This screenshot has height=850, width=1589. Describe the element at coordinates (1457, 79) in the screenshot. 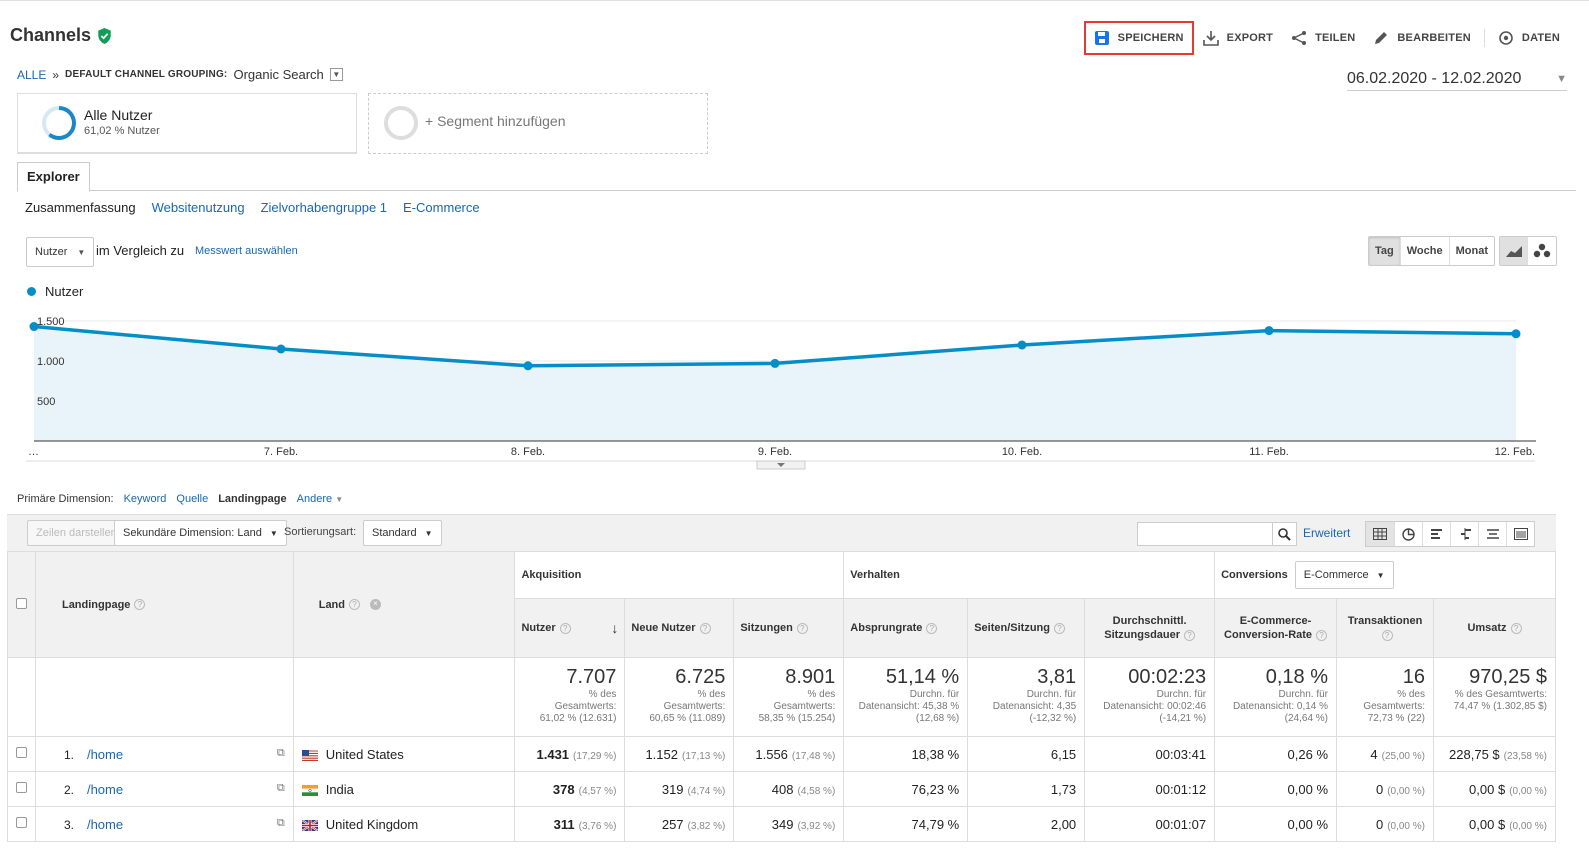

I see `date-range-picker: 06.02.2020 - 12.02.2020 ▼` at that location.